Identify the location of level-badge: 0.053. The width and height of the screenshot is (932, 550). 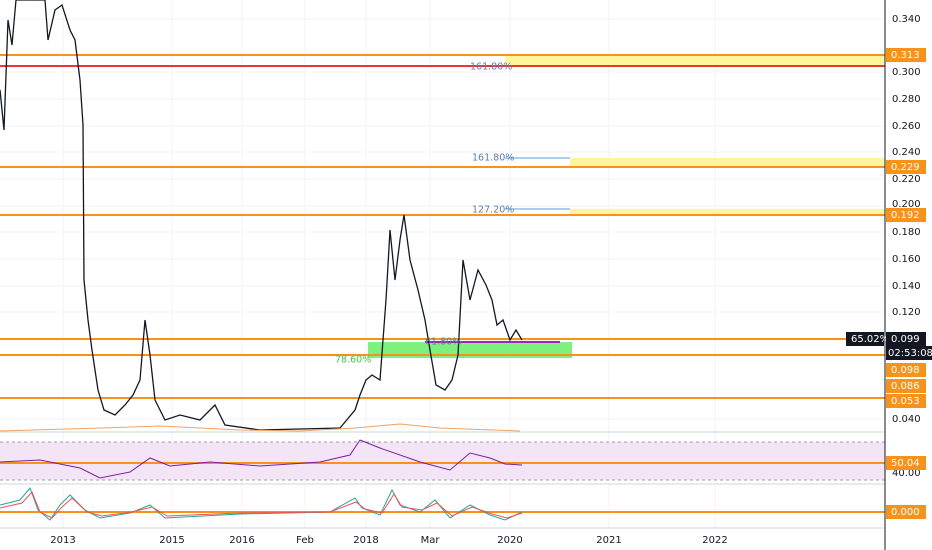
(905, 401).